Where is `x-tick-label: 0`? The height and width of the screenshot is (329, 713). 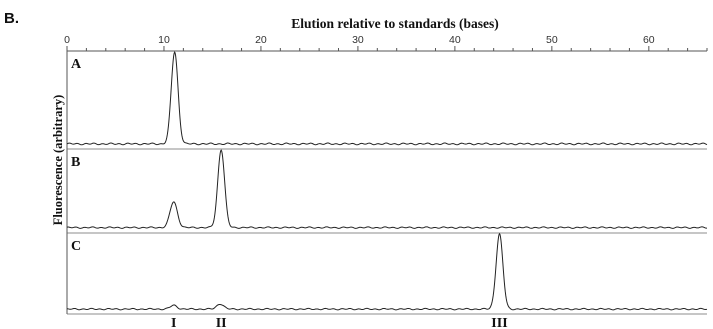 x-tick-label: 0 is located at coordinates (67, 40).